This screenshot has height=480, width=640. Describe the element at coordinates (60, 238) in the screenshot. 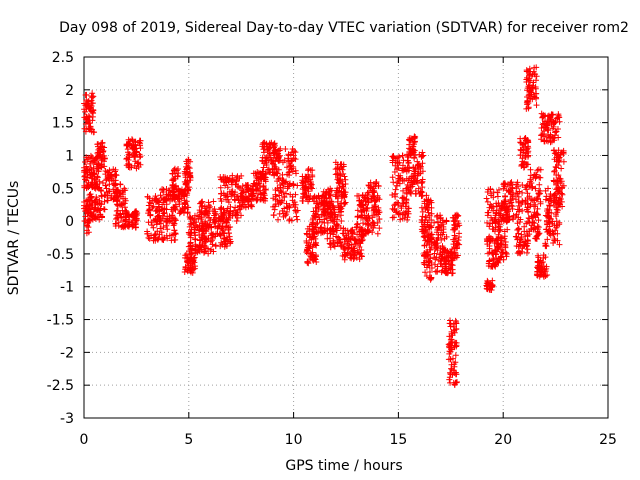

I see `y-tick-labels: 2.5 2 1.5 1 0.5 0 -0.5 -1 -1.5 -2 -2.5 -3` at that location.